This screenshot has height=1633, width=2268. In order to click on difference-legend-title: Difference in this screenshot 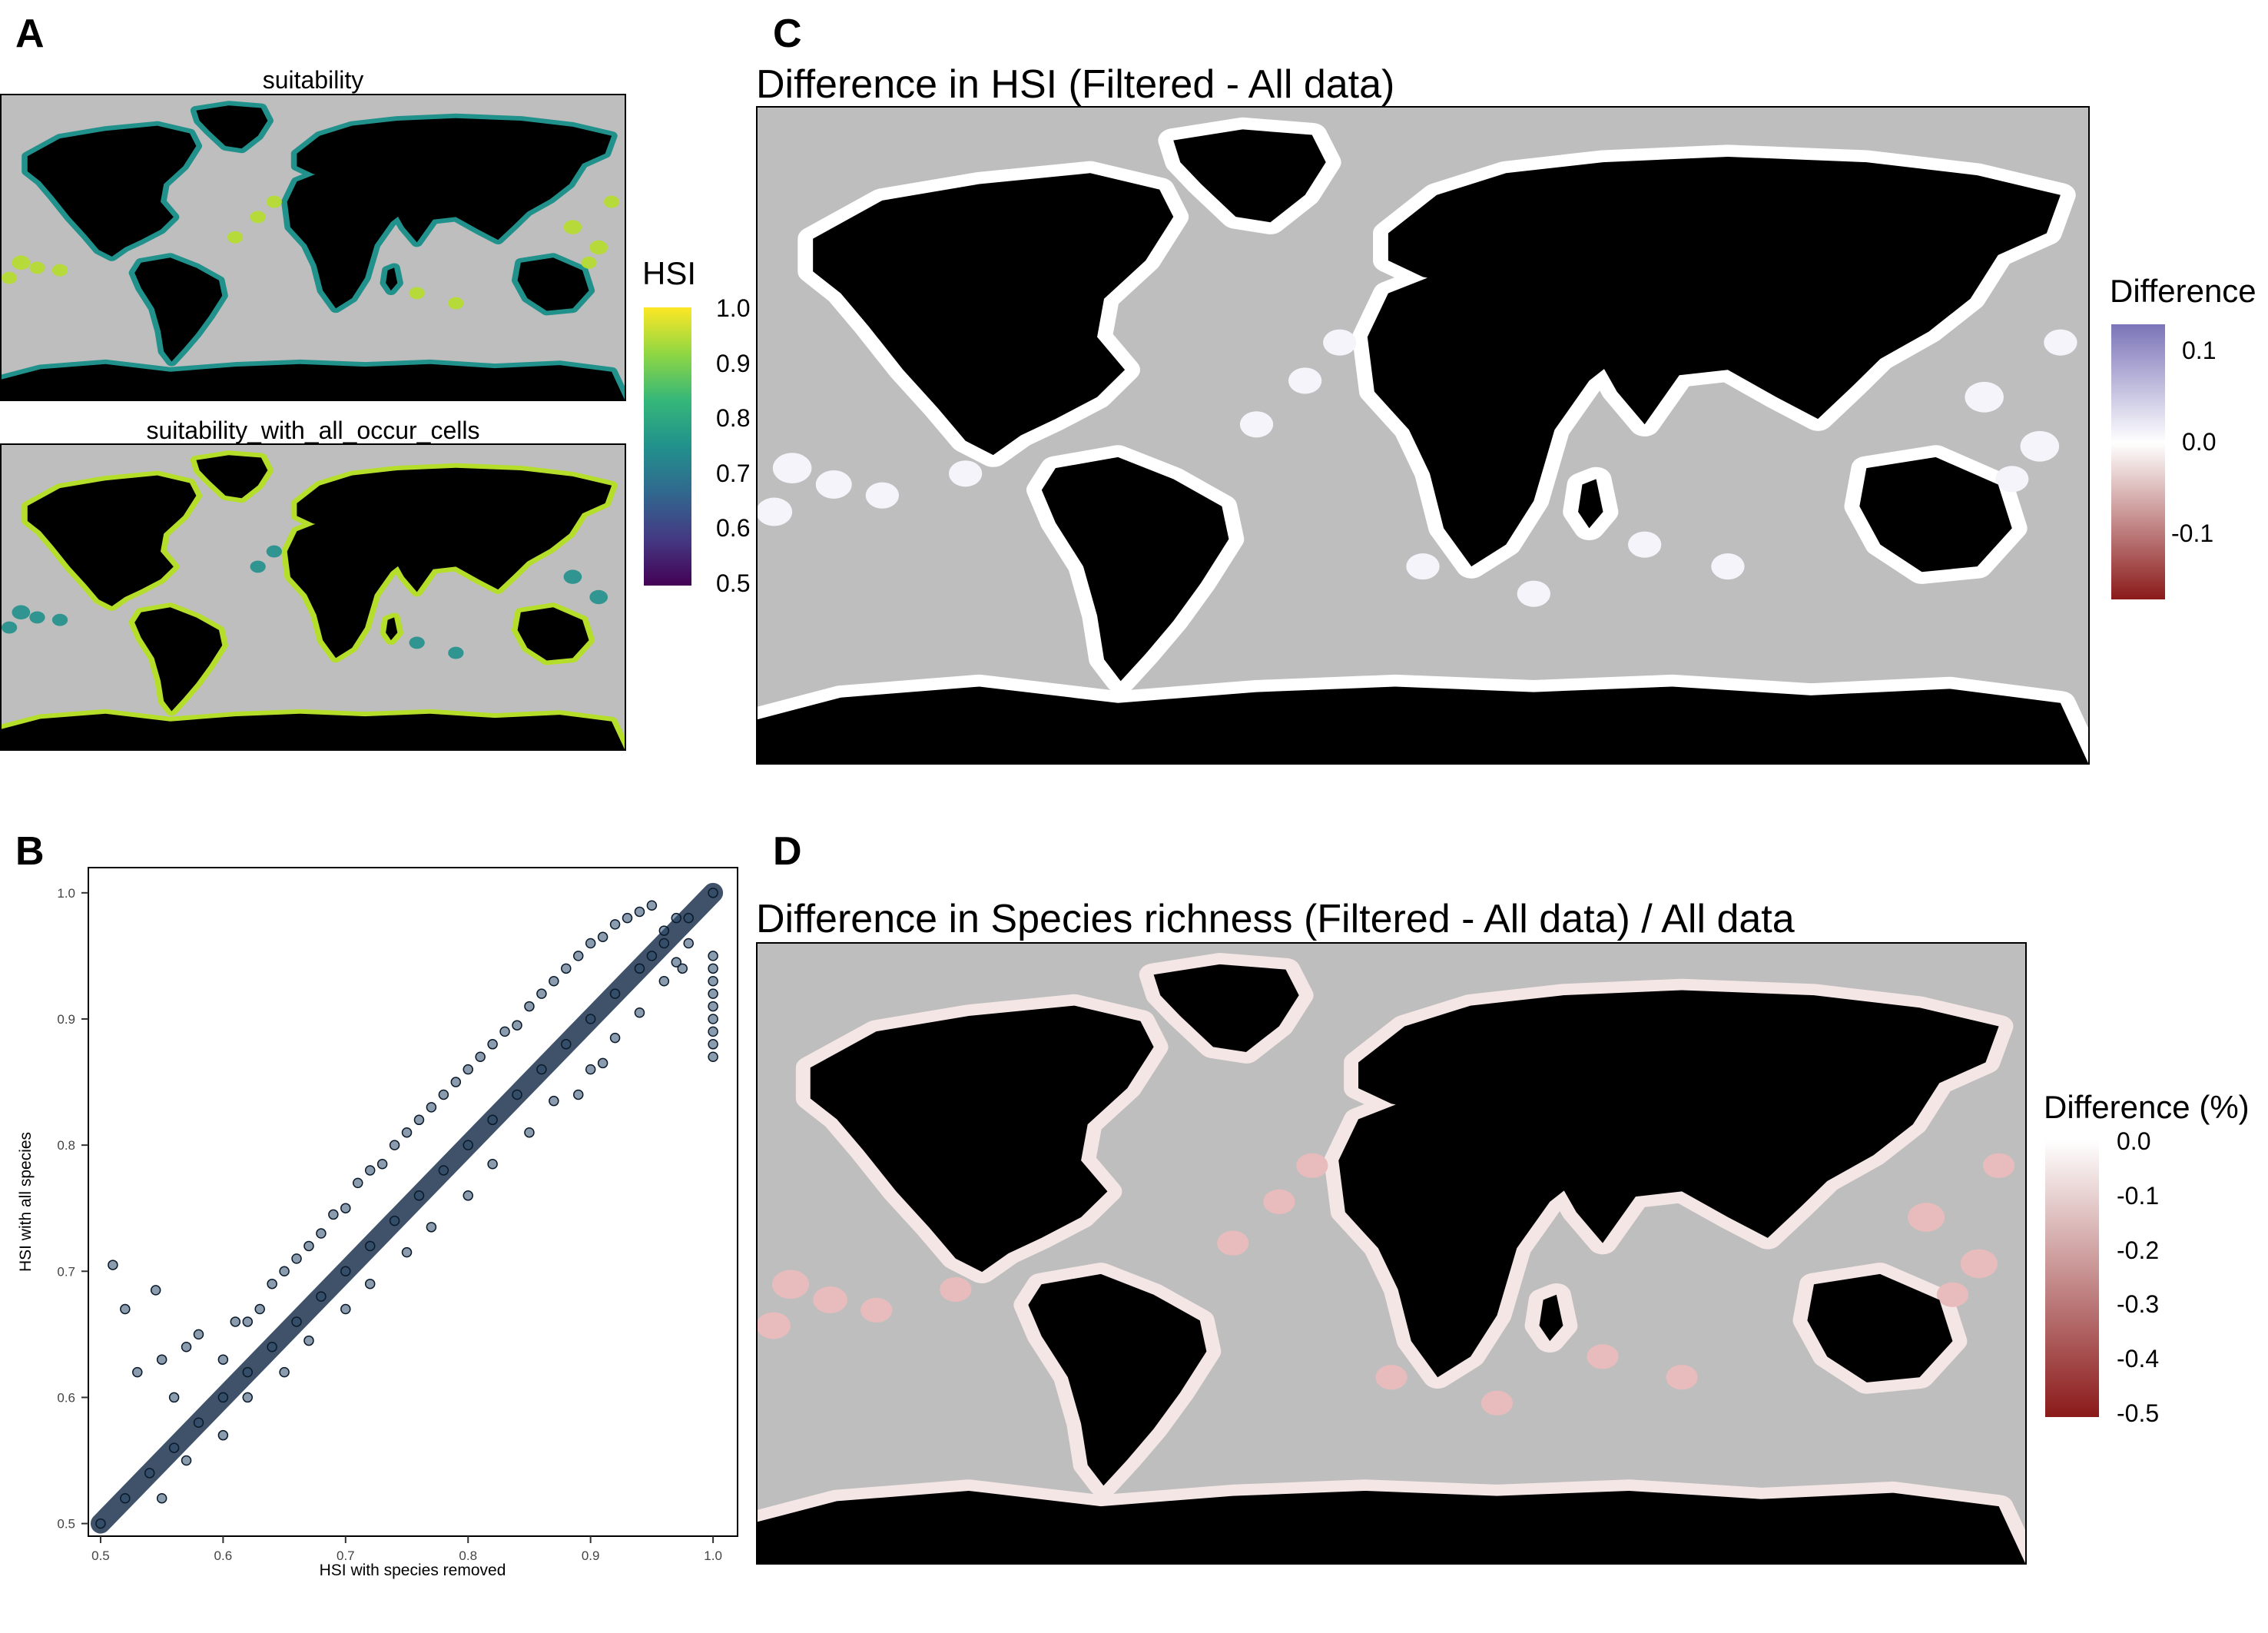, I will do `click(2183, 291)`.